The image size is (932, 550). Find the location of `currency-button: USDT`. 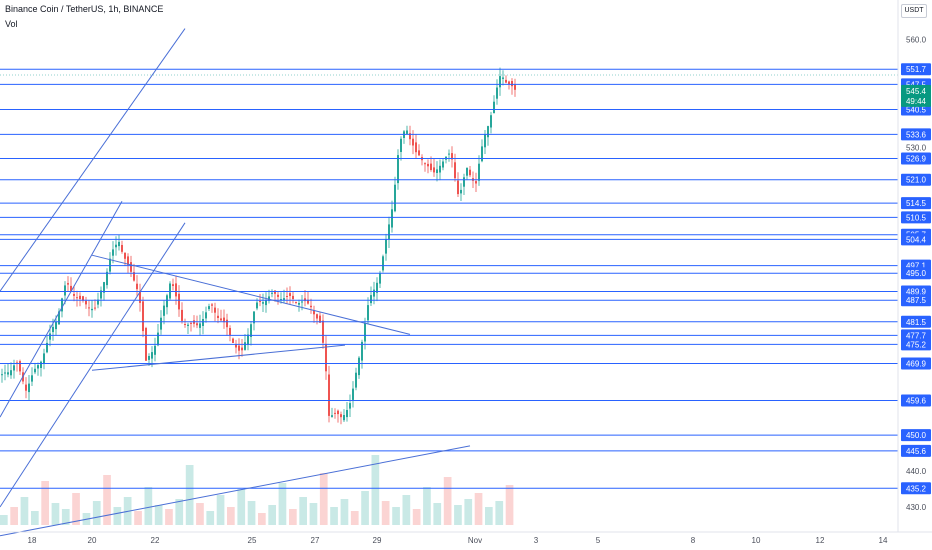

currency-button: USDT is located at coordinates (914, 11).